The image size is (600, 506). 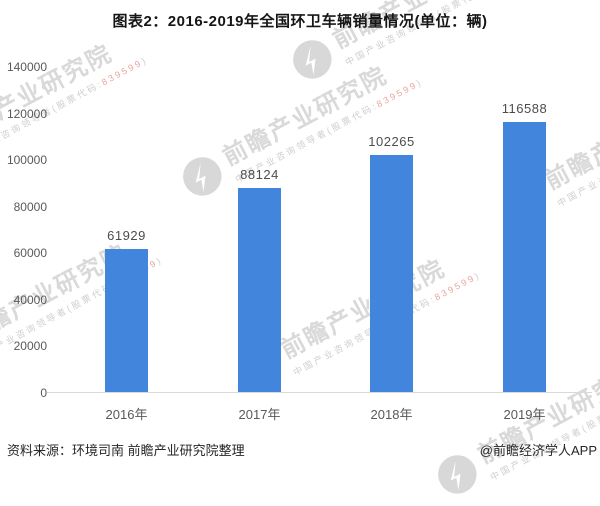 I want to click on x-tick-2016: 2016年, so click(x=126, y=414).